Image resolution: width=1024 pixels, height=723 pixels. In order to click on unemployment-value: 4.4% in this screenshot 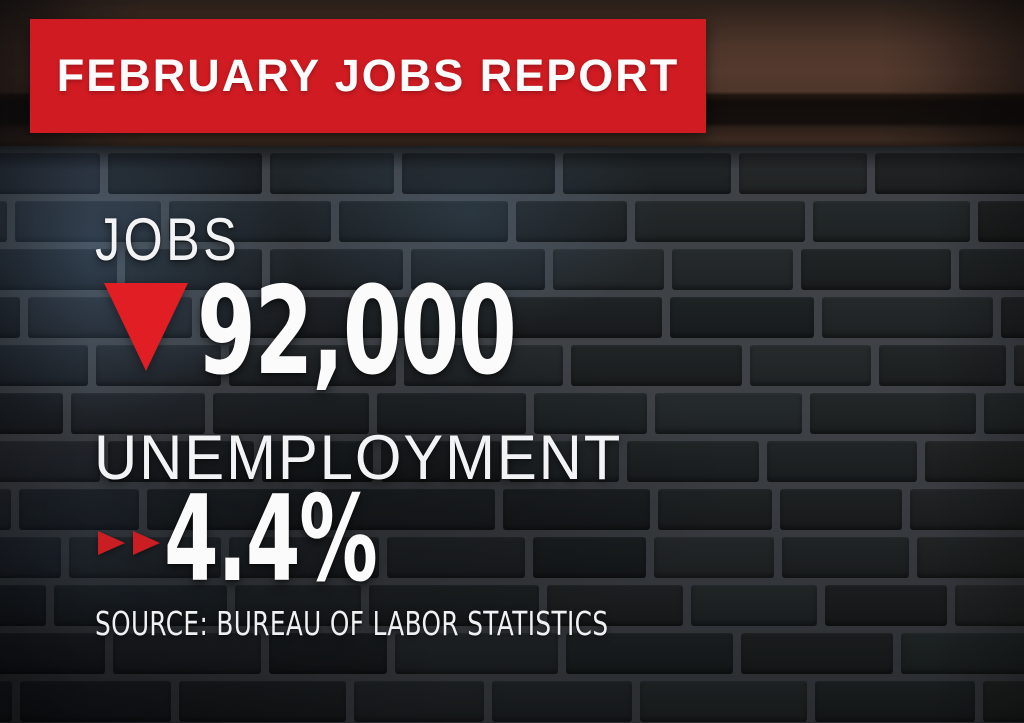, I will do `click(271, 540)`.